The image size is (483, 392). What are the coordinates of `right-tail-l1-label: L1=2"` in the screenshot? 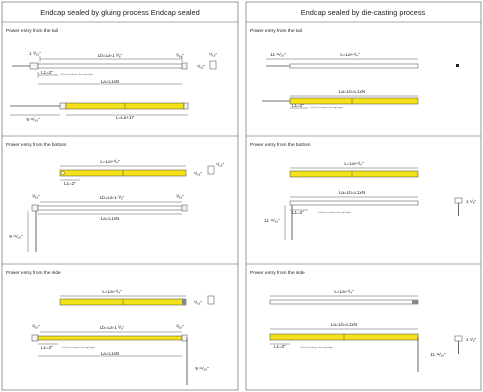 It's located at (298, 105).